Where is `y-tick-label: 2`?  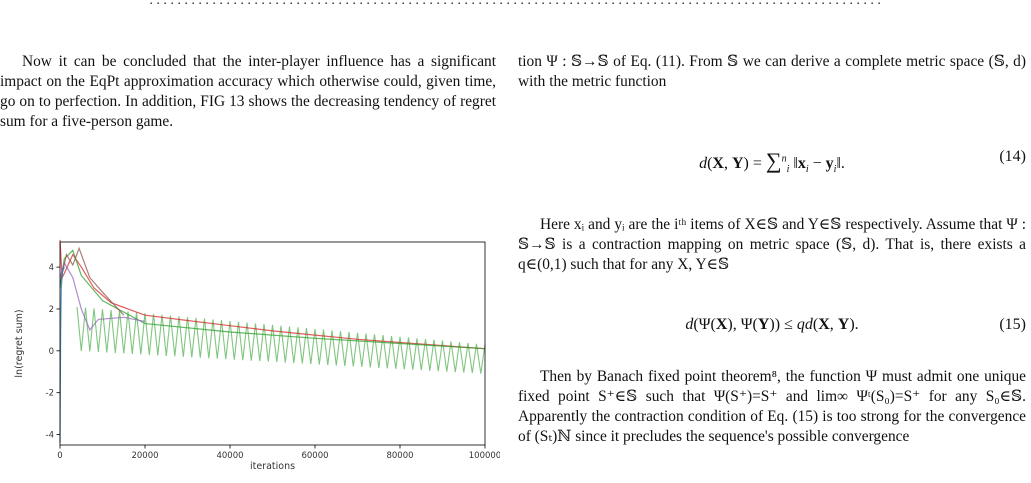
y-tick-label: 2 is located at coordinates (51, 310).